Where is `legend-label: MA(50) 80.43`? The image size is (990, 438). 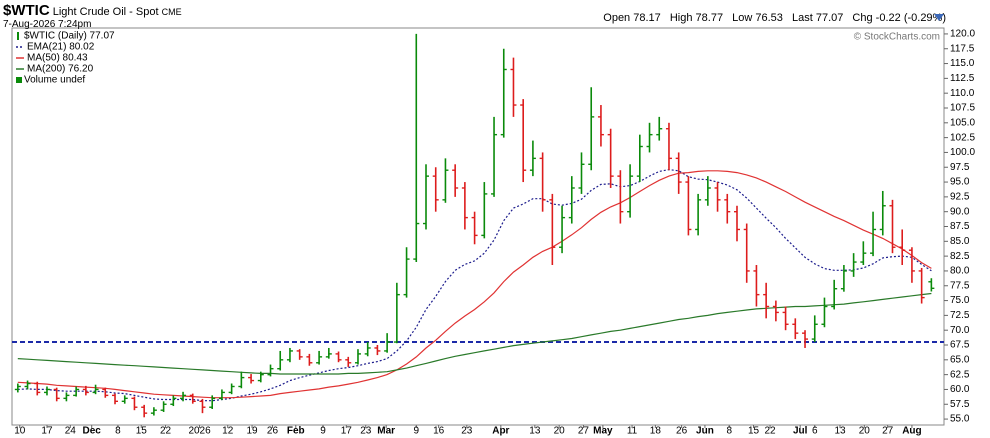
legend-label: MA(50) 80.43 is located at coordinates (57, 58).